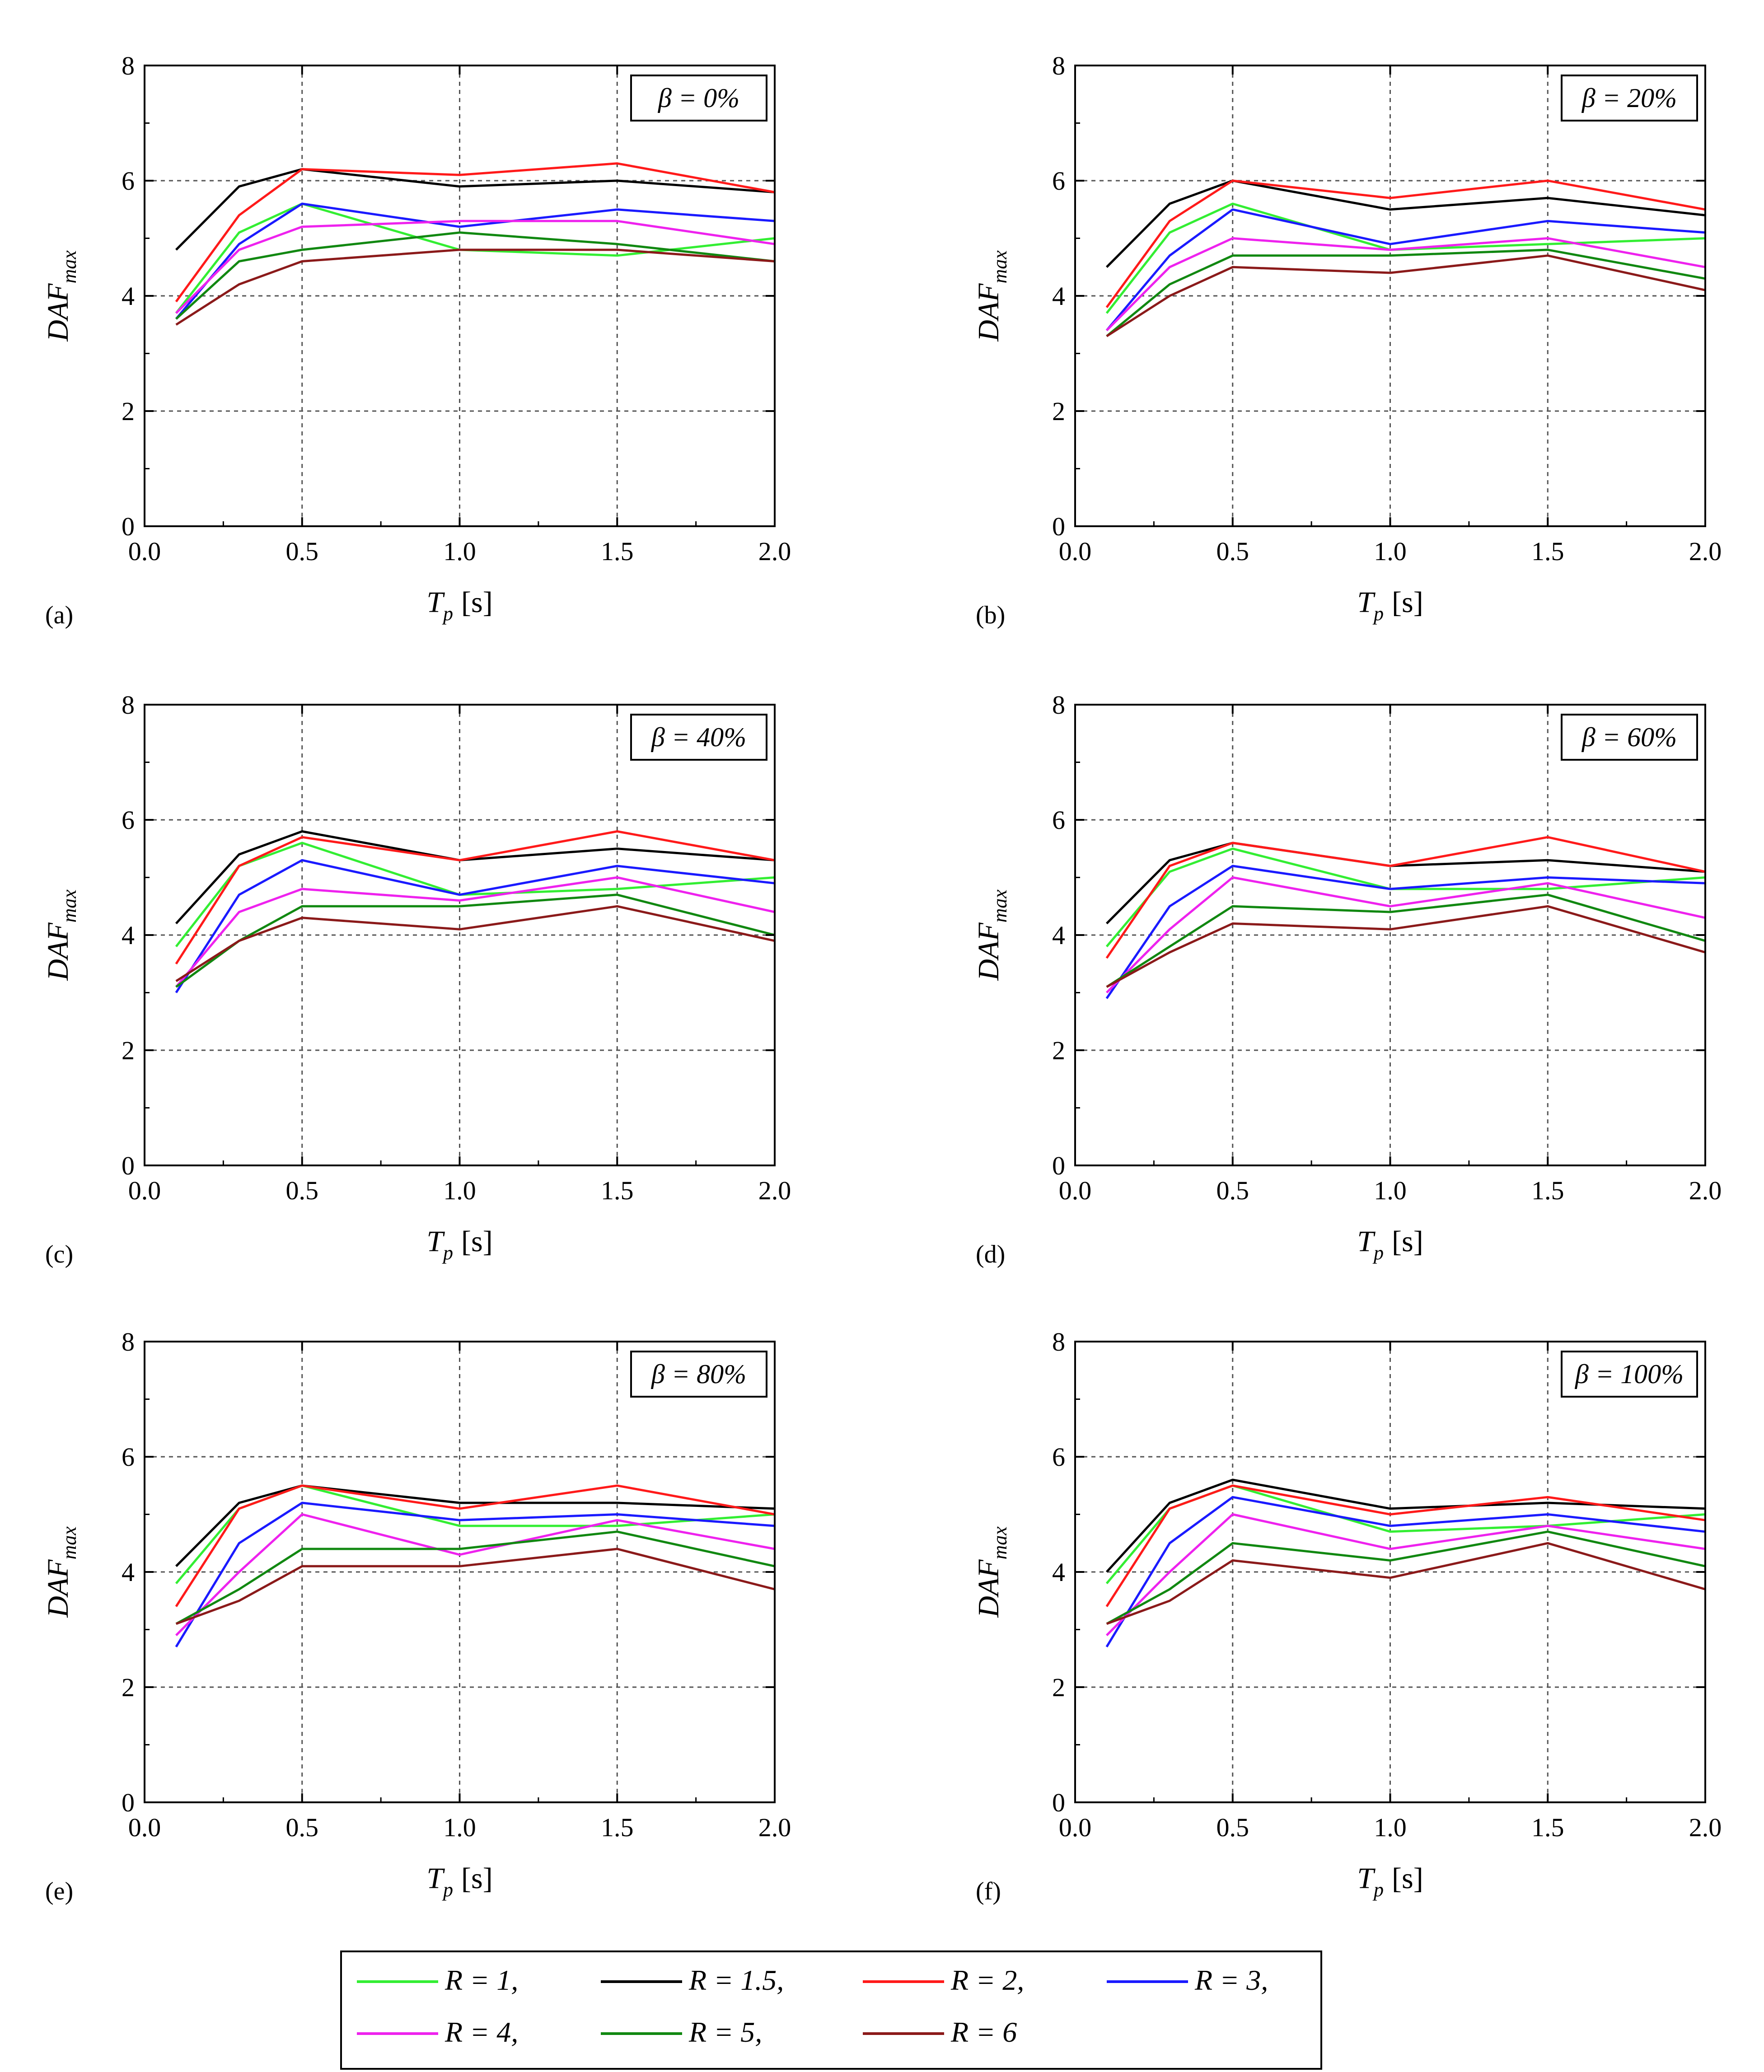 The width and height of the screenshot is (1764, 2072). I want to click on chart-panel-a: 0.0 0.5 1.0 1.5 2.0 0 2 4 6 8 DAFmax Tp [s] (a) β = 0%, so click(416, 340).